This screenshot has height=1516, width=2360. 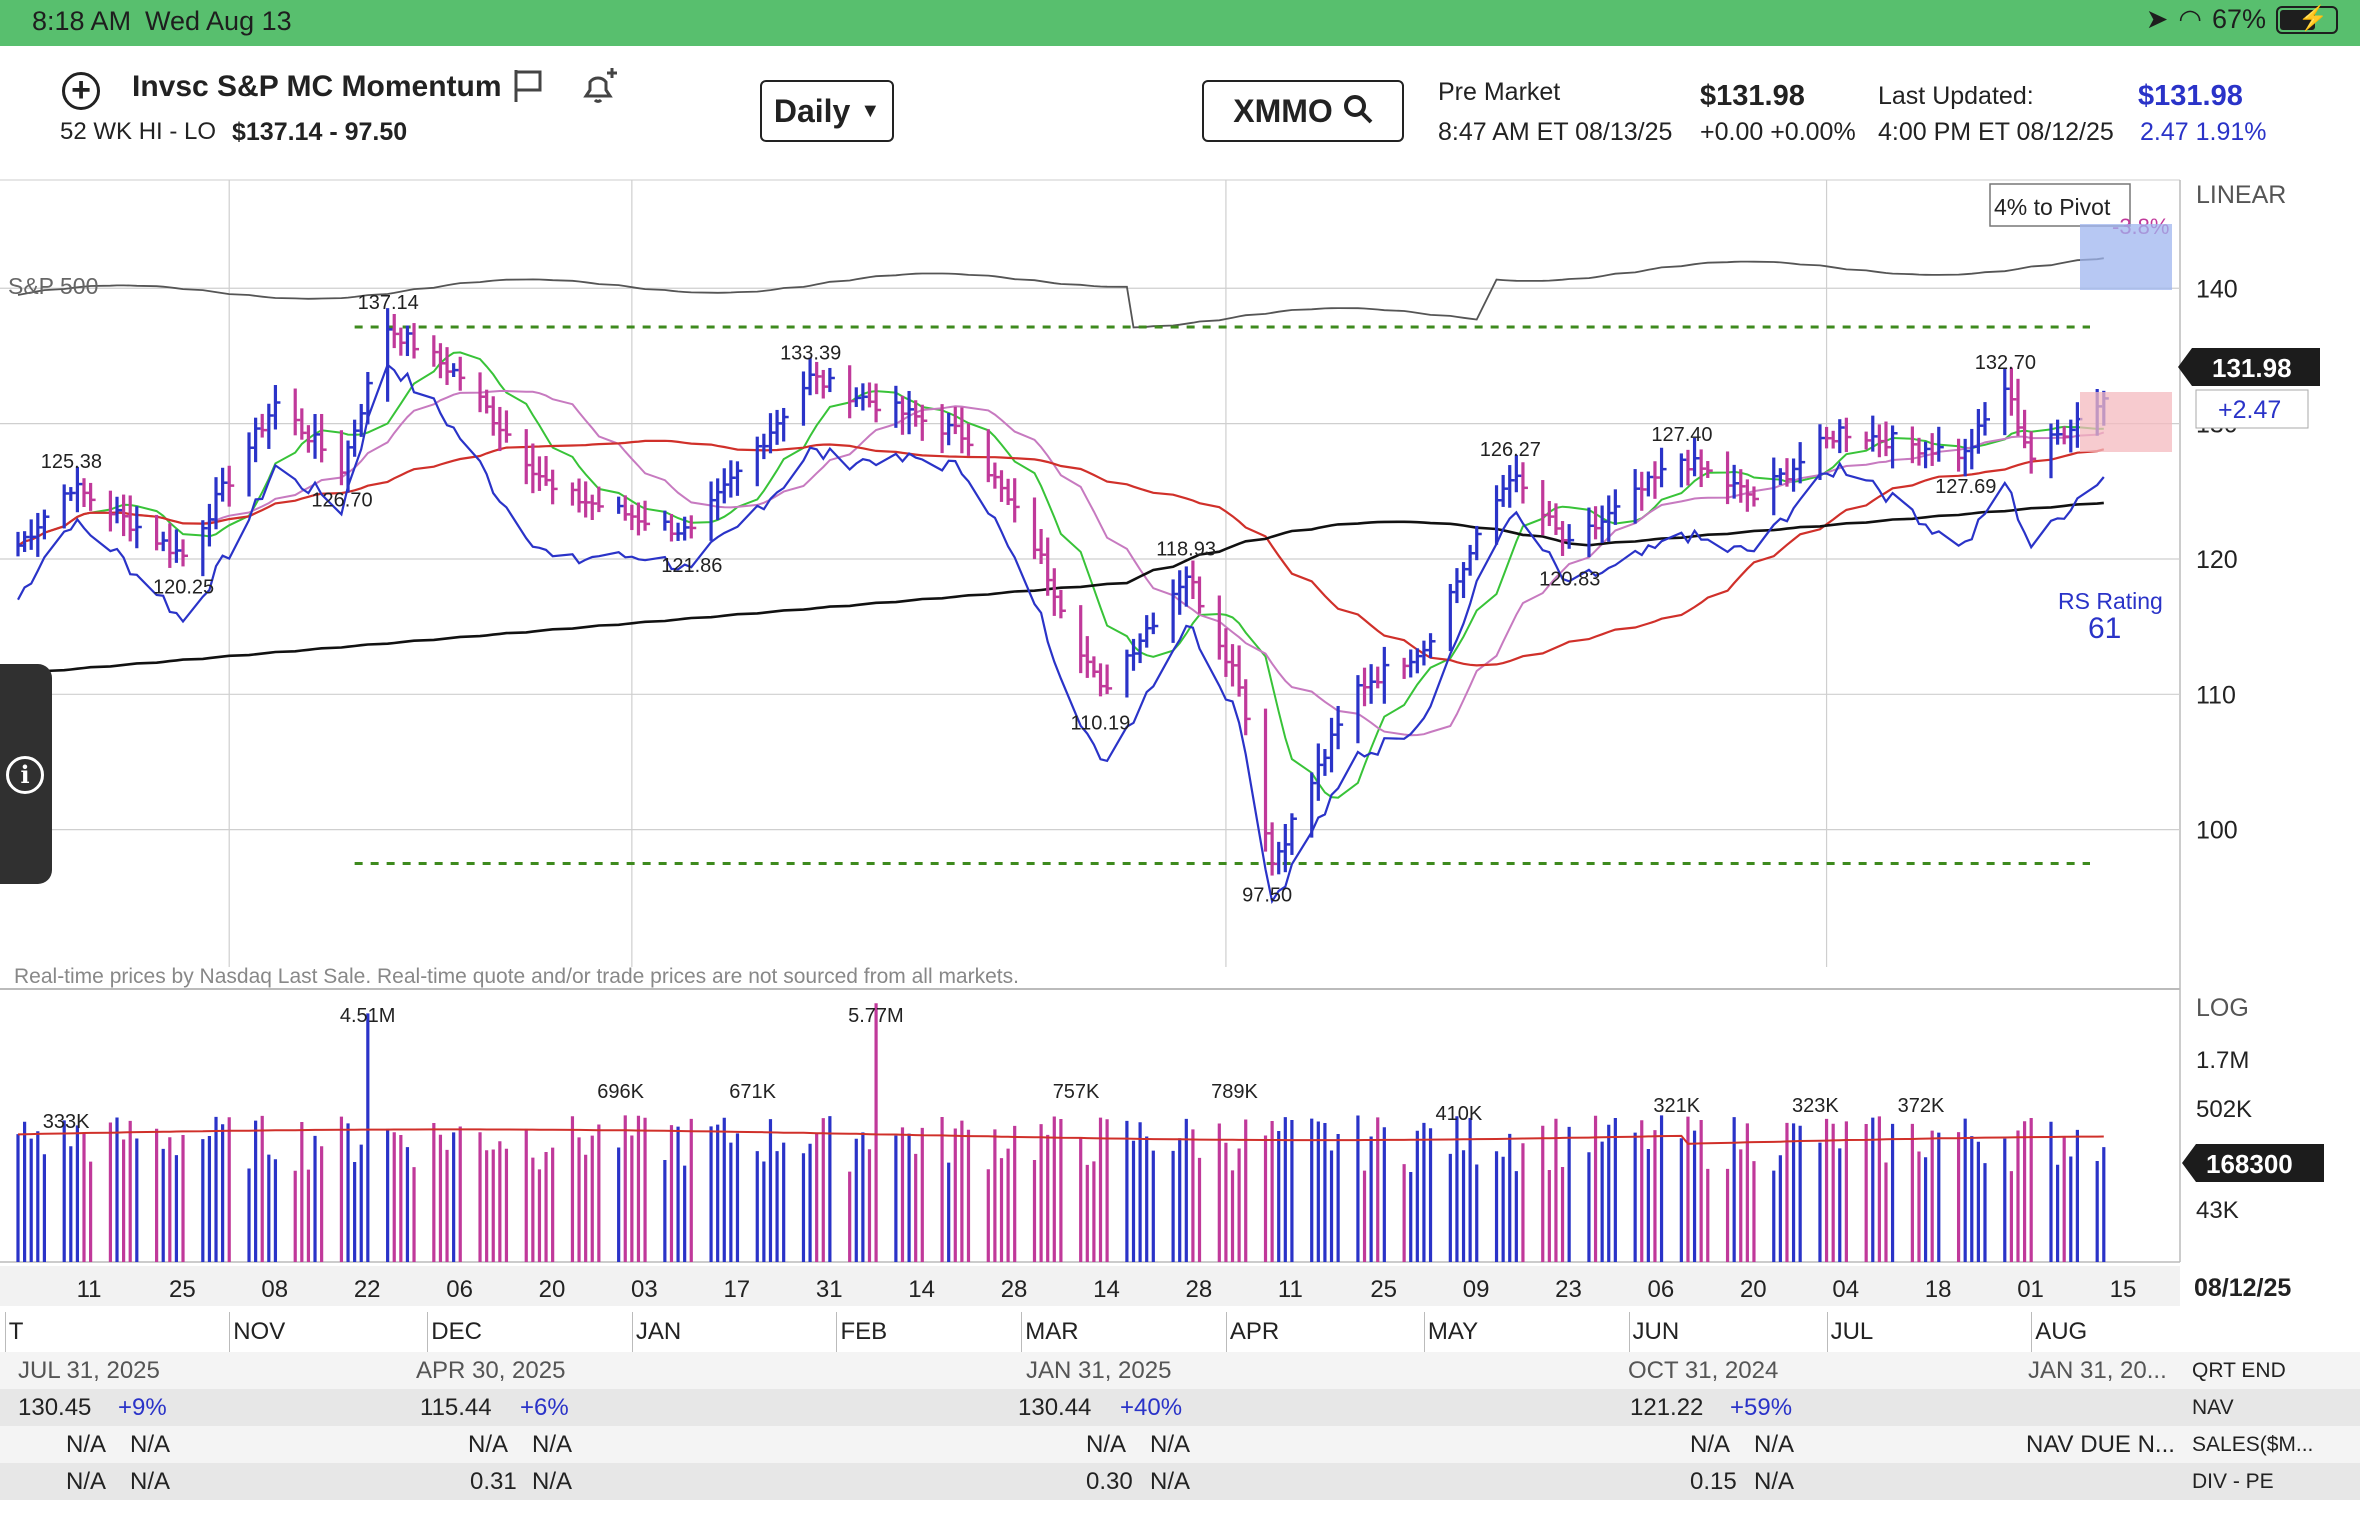 I want to click on volume-annotation: 5.77M, so click(x=876, y=1016).